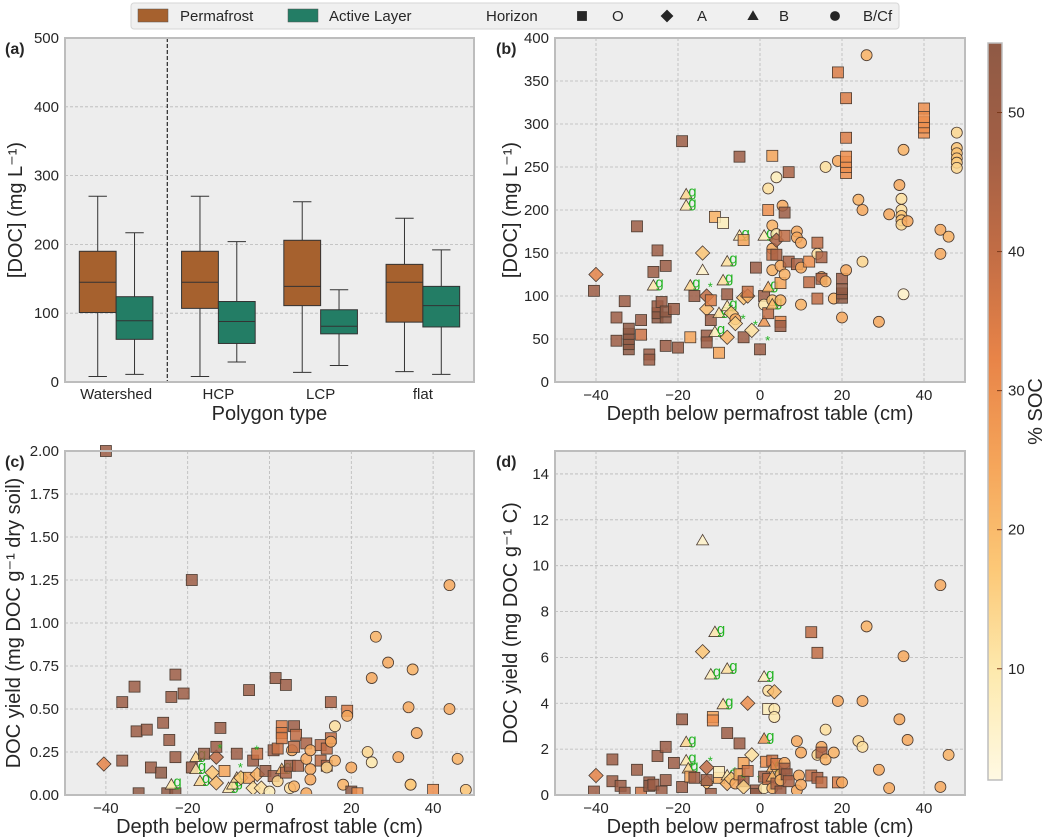  What do you see at coordinates (677, 808) in the screenshot?
I see `x-tick-label: −20` at bounding box center [677, 808].